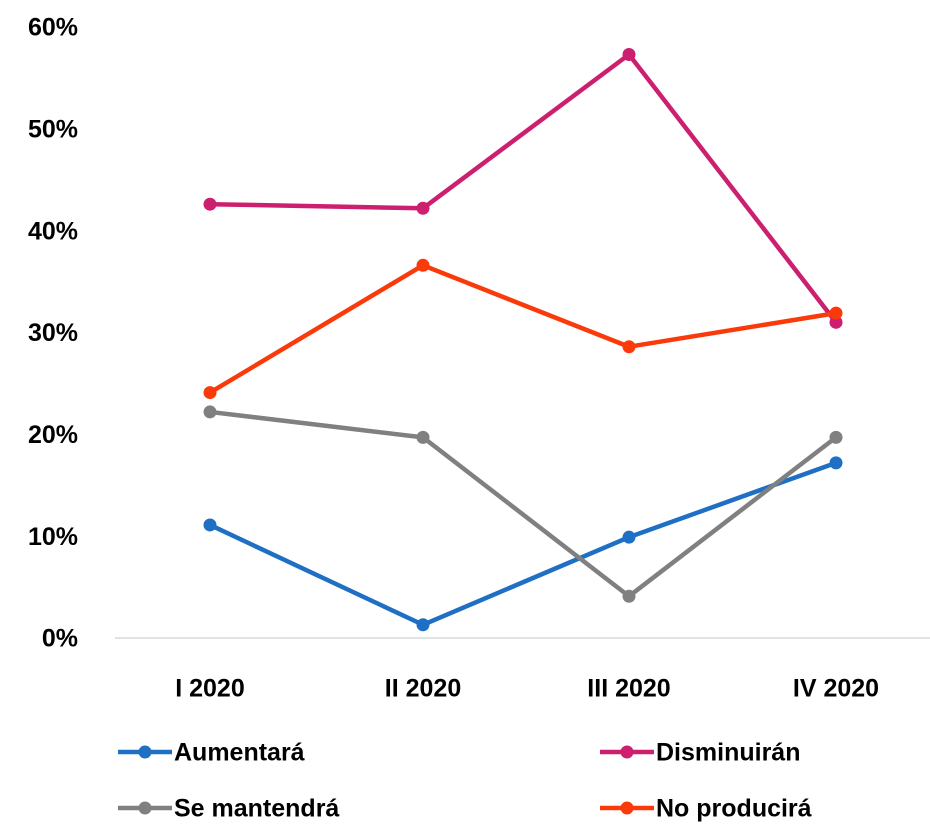  What do you see at coordinates (210, 689) in the screenshot?
I see `x-tick-label: I 2020` at bounding box center [210, 689].